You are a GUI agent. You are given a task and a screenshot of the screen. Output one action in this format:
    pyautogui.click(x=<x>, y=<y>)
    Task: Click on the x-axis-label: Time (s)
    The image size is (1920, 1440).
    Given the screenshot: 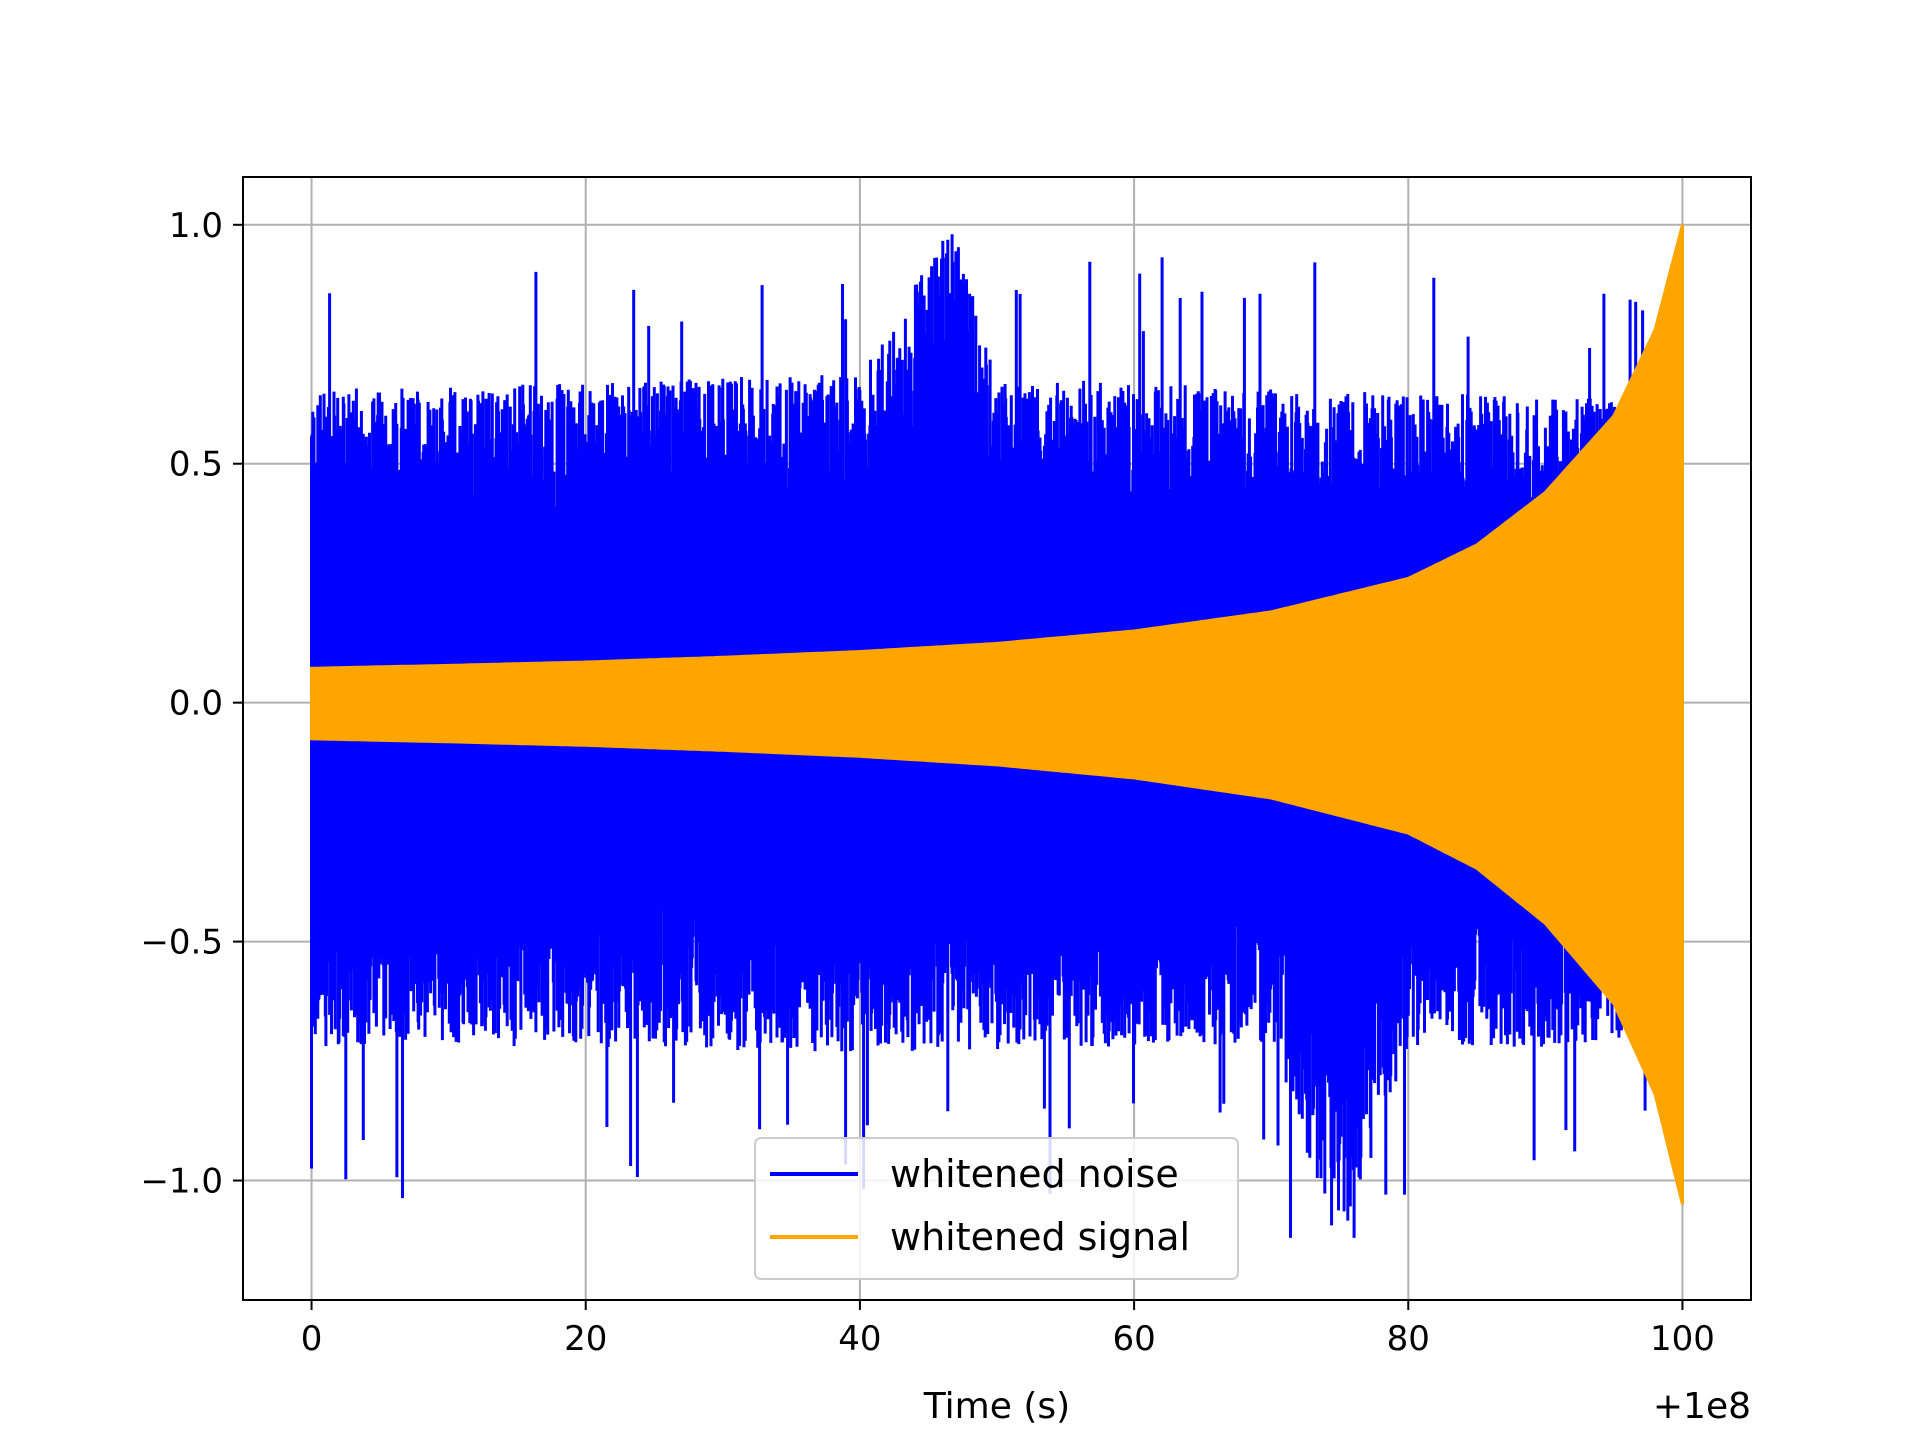 What is the action you would take?
    pyautogui.click(x=996, y=1406)
    